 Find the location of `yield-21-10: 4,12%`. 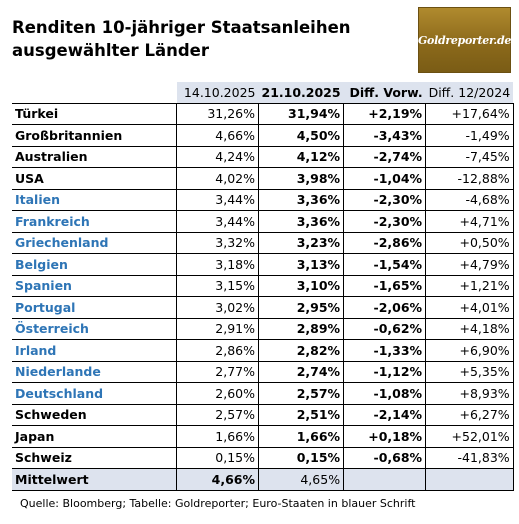

yield-21-10: 4,12% is located at coordinates (300, 157).